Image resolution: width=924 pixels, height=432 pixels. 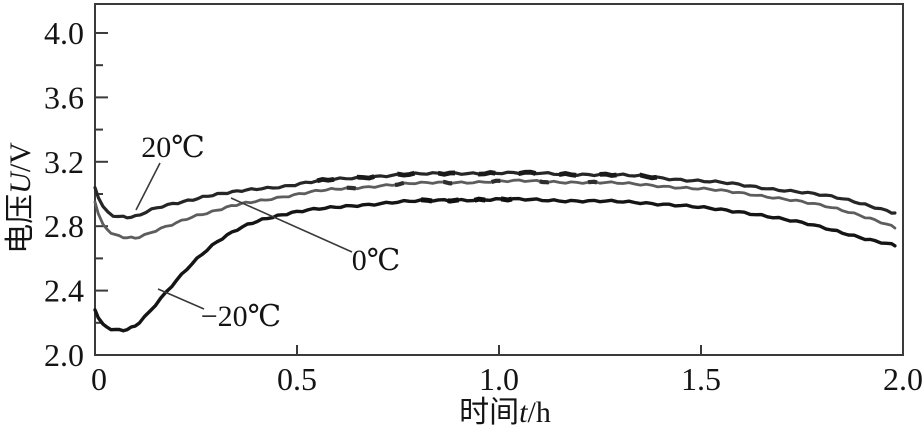 What do you see at coordinates (173, 147) in the screenshot?
I see `annotation-label-20c: 20℃` at bounding box center [173, 147].